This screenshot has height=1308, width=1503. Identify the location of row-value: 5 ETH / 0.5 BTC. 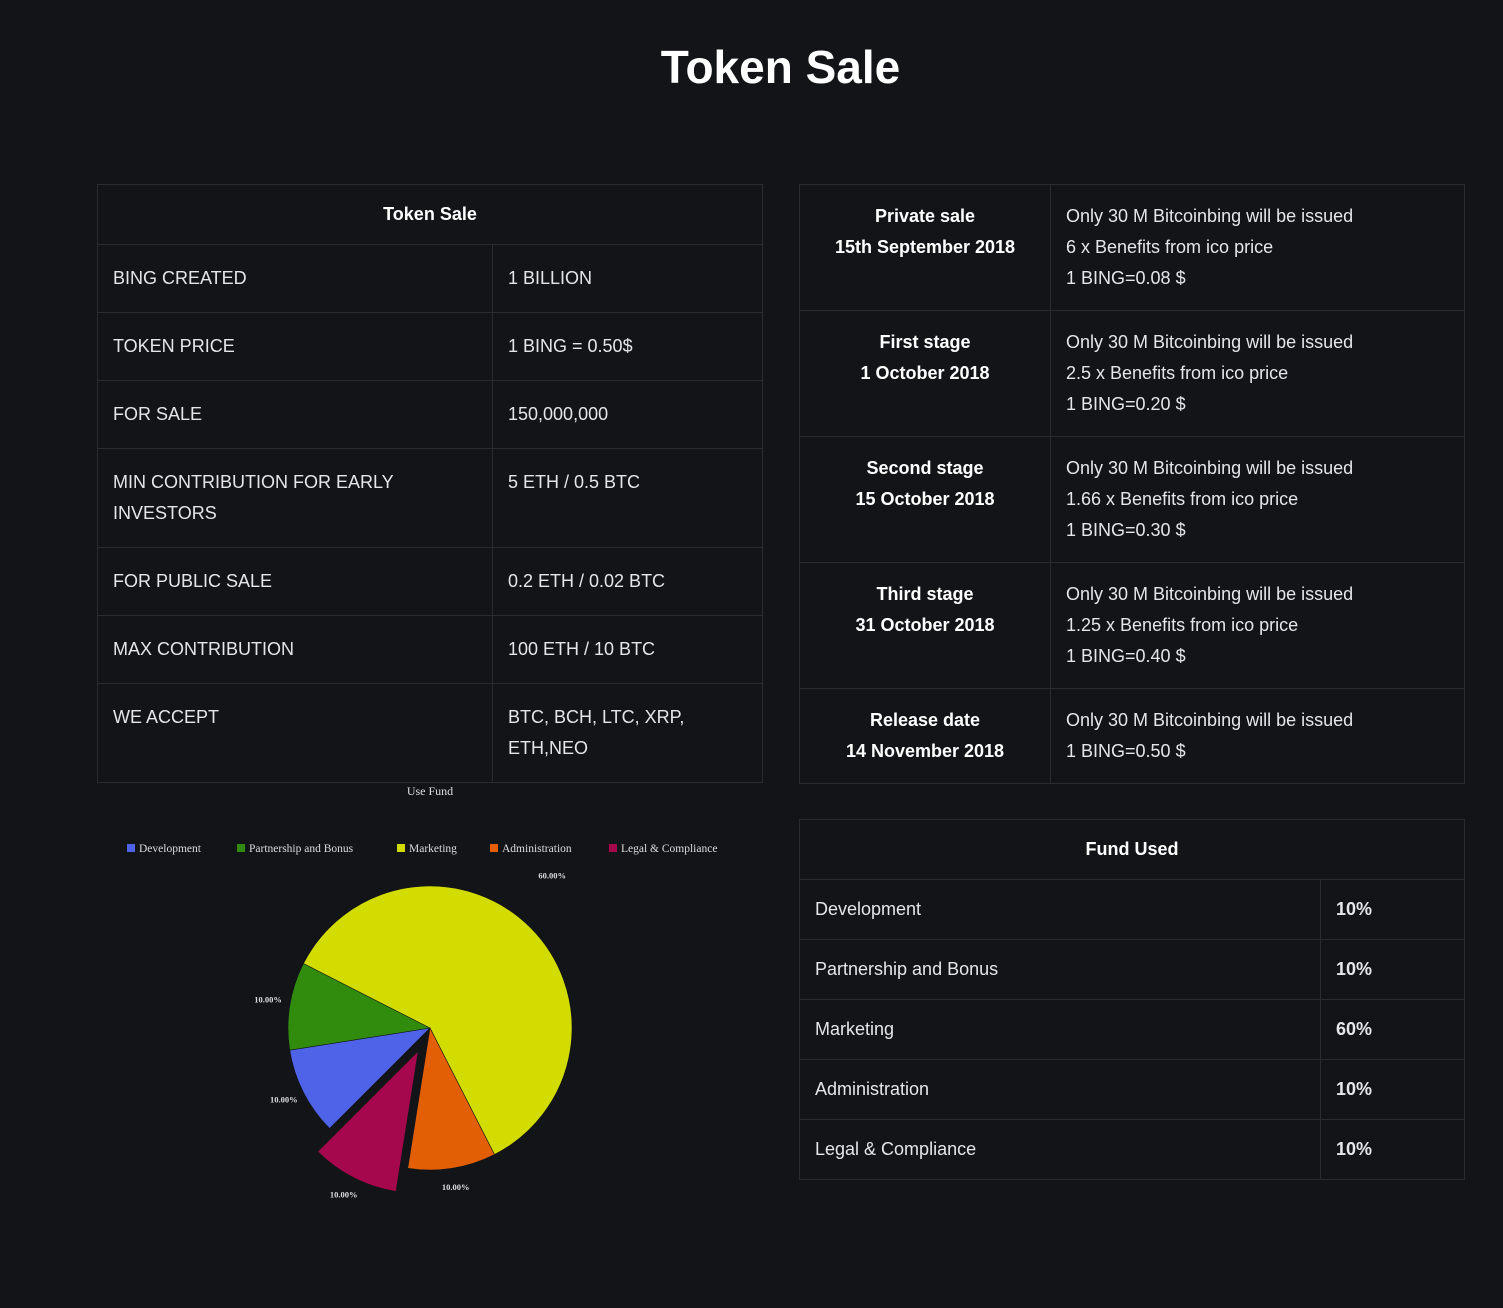
(627, 498).